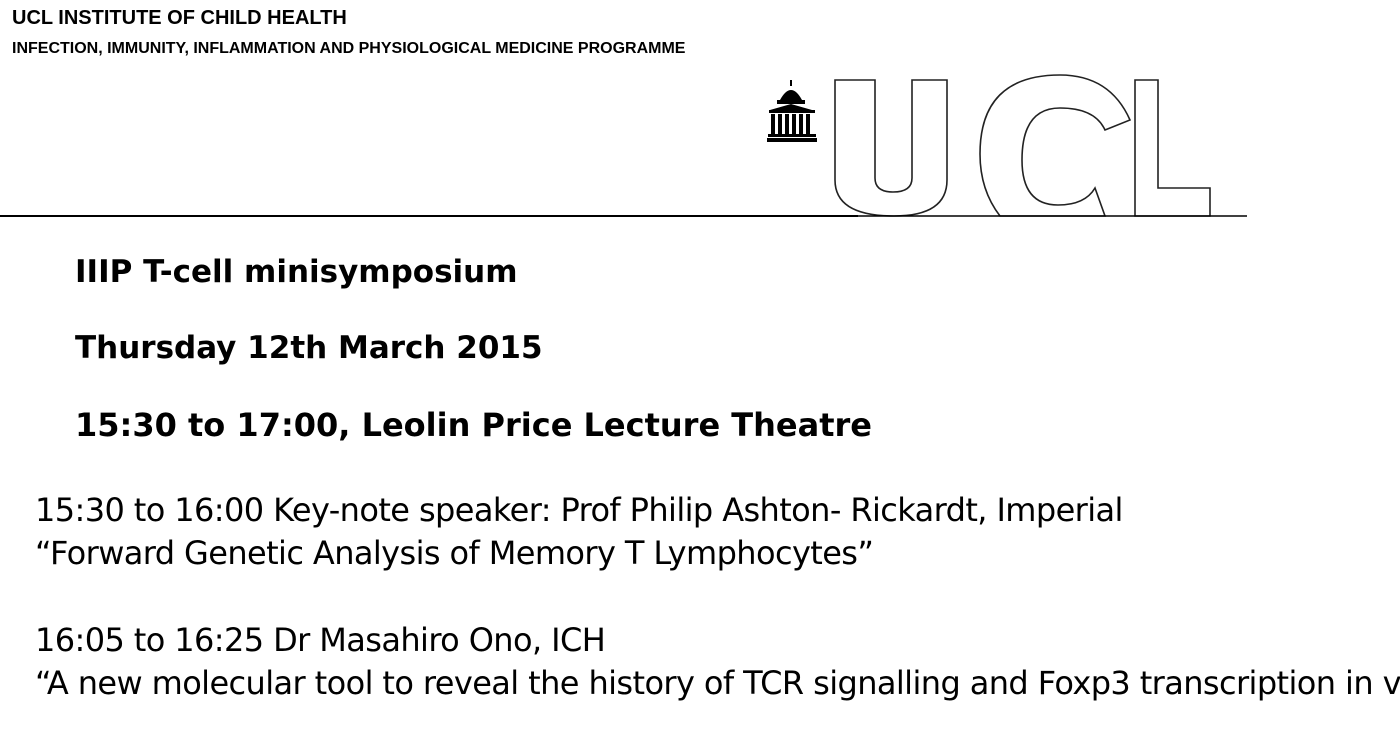 Image resolution: width=1400 pixels, height=735 pixels. Describe the element at coordinates (429, 216) in the screenshot. I see `header-divider` at that location.